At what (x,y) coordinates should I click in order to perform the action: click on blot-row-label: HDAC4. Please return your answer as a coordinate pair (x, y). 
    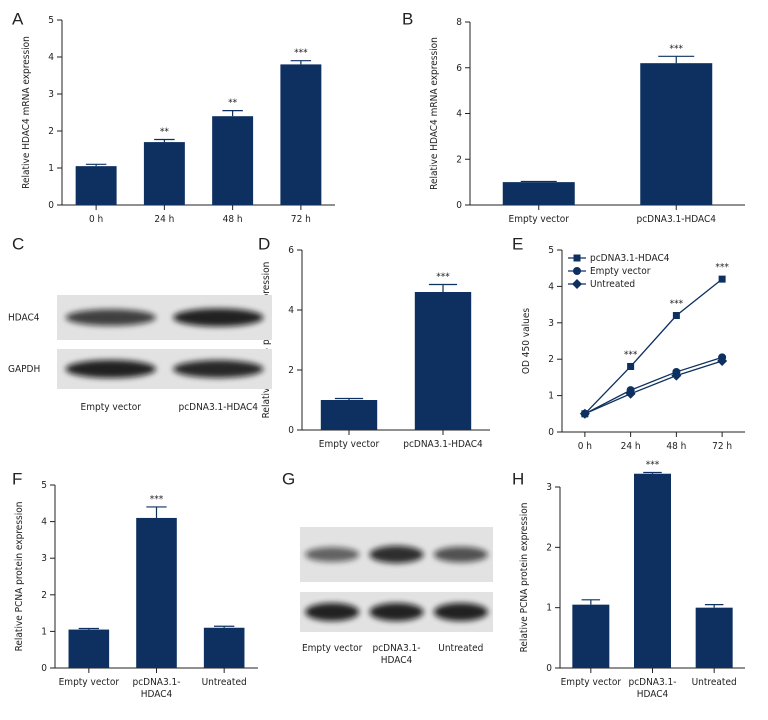
    Looking at the image, I should click on (24, 318).